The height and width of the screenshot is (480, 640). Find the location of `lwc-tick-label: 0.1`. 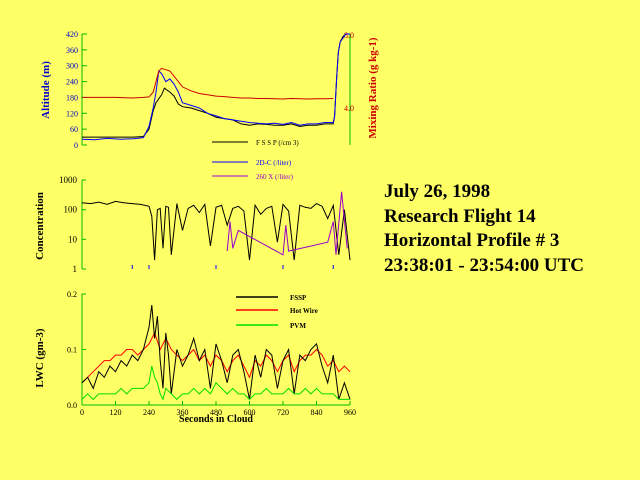

lwc-tick-label: 0.1 is located at coordinates (72, 350).